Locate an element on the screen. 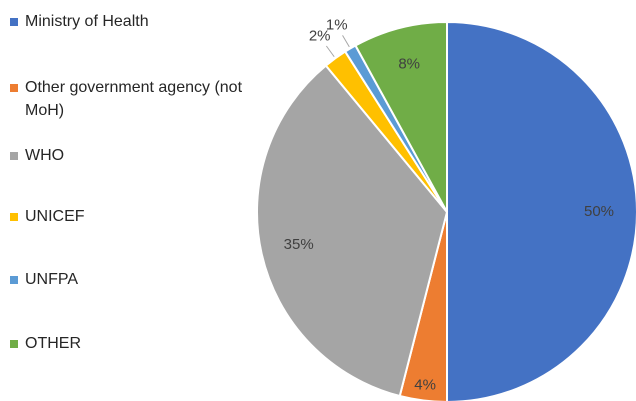  legend-item: WHO is located at coordinates (135, 155).